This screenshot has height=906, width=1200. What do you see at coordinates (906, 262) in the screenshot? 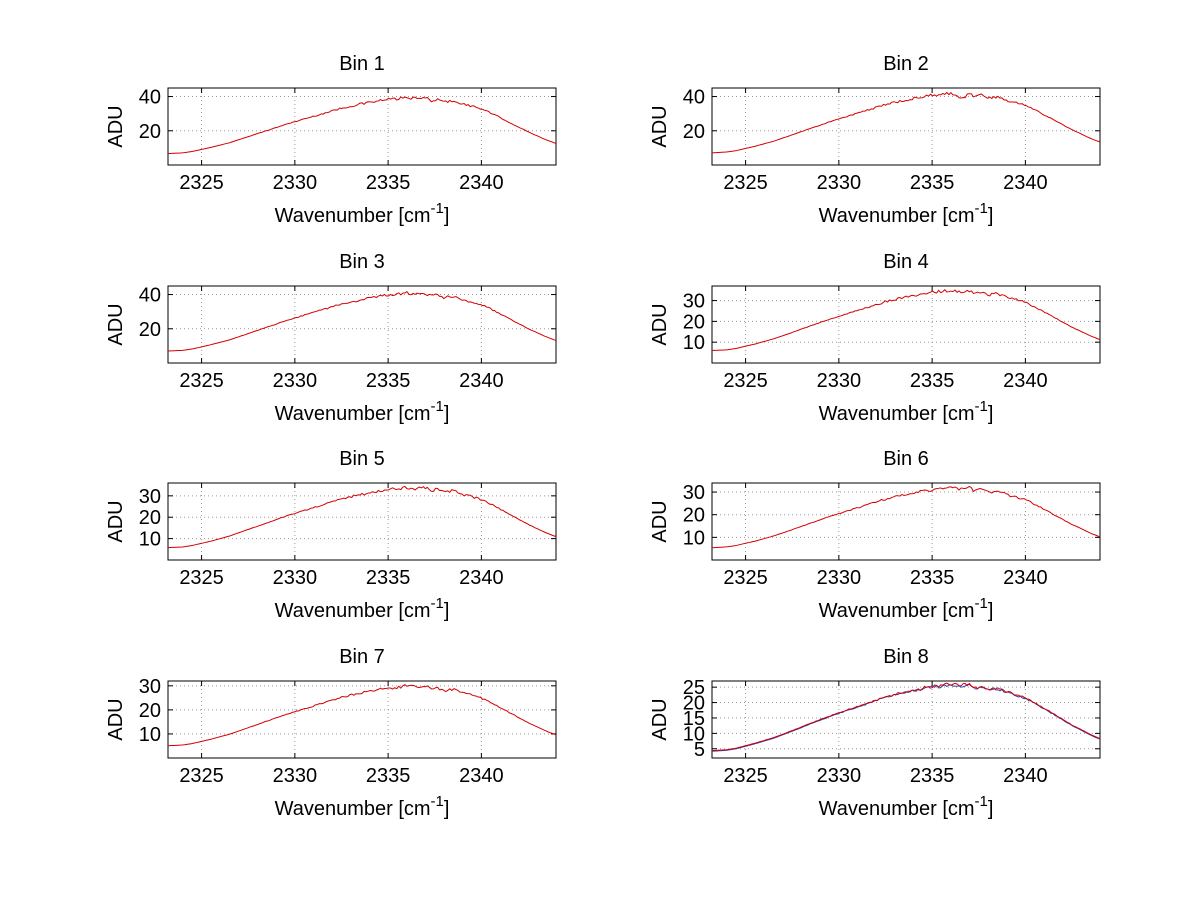
I see `plot-title: Bin 4` at bounding box center [906, 262].